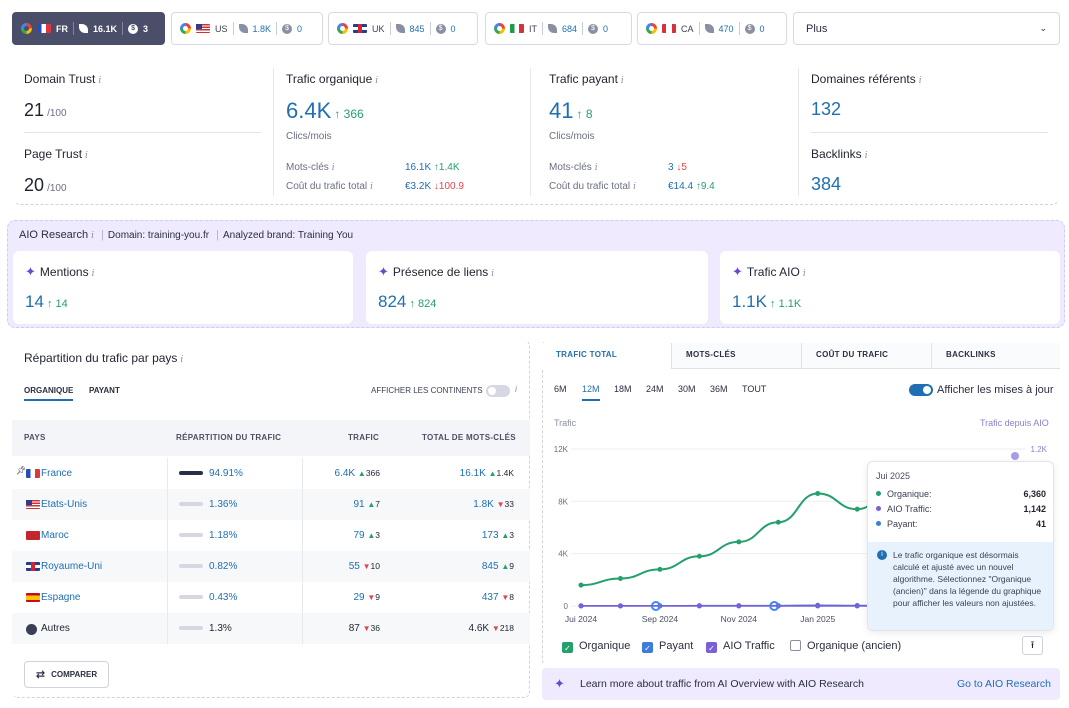 This screenshot has width=1069, height=708. What do you see at coordinates (66, 674) in the screenshot?
I see `compare-button: ⇄ COMPARER` at bounding box center [66, 674].